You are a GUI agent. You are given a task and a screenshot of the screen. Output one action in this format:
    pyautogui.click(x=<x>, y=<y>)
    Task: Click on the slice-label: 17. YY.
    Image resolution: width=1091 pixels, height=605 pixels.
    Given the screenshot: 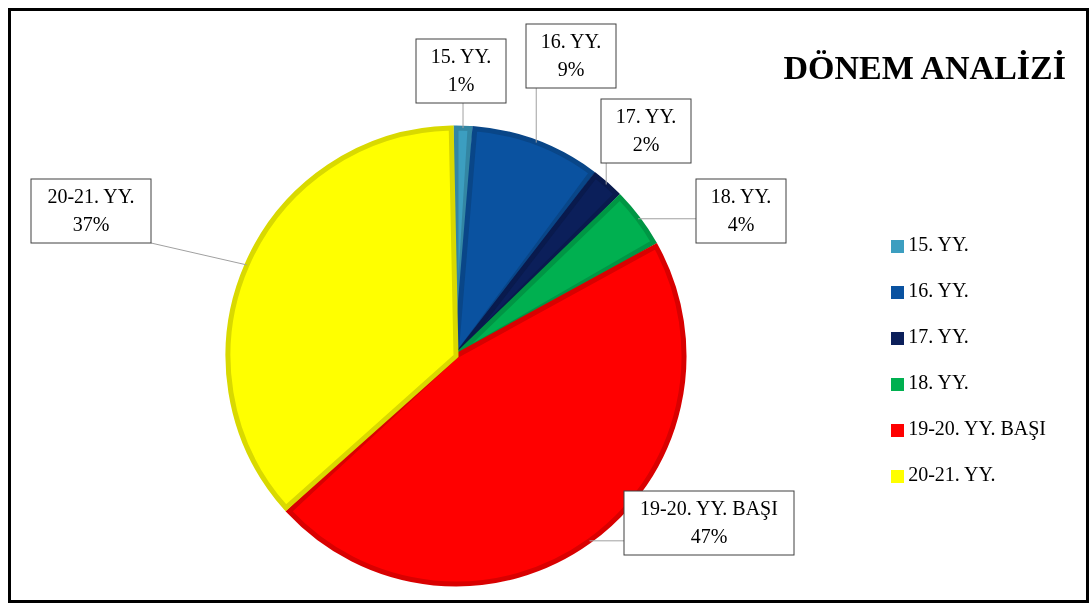 What is the action you would take?
    pyautogui.click(x=646, y=116)
    